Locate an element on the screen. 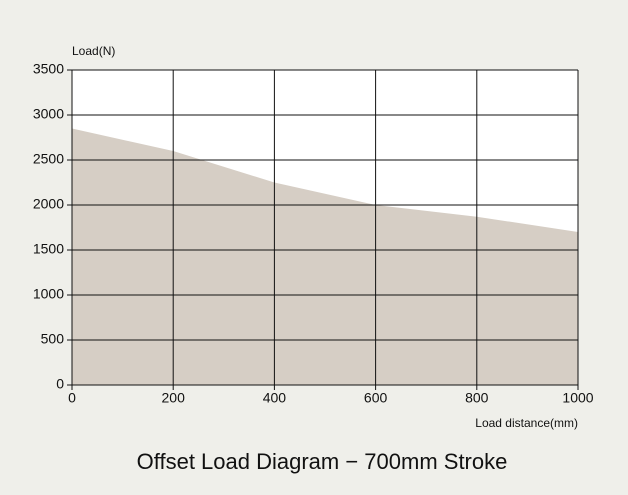  y-tick-label: 2500 is located at coordinates (48, 159).